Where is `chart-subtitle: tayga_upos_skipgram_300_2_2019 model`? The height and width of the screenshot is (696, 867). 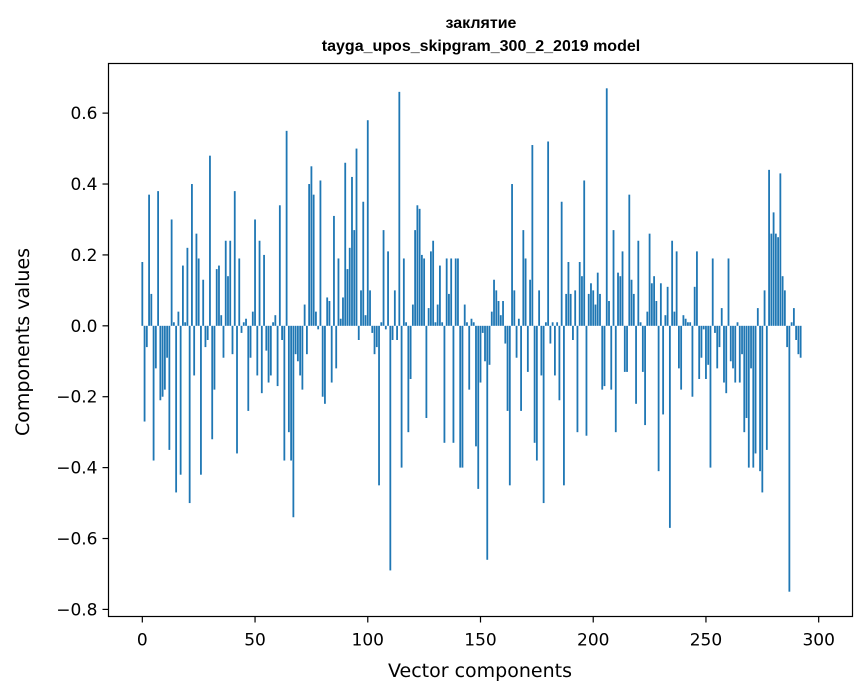 chart-subtitle: tayga_upos_skipgram_300_2_2019 model is located at coordinates (481, 46).